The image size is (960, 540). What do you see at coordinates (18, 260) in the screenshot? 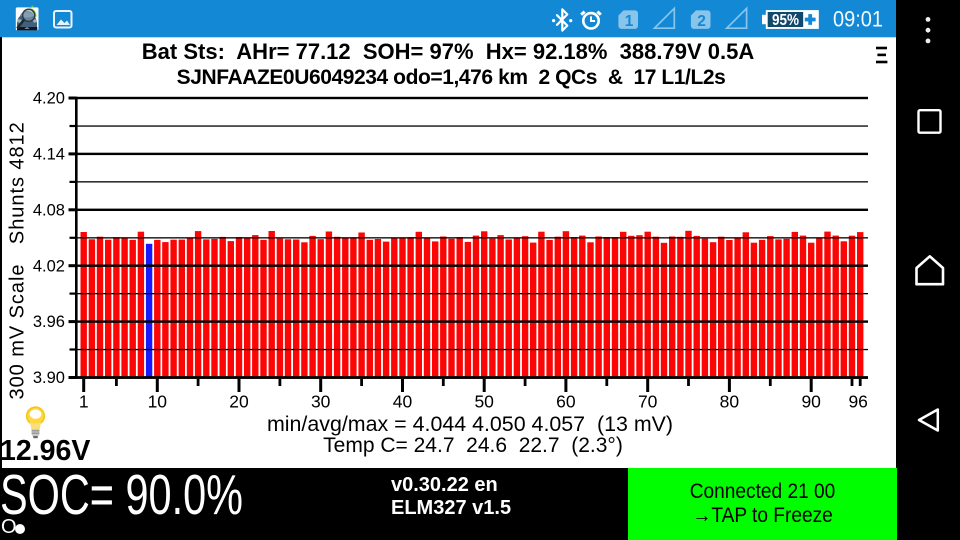
I see `svg-text: 300 mV Scale Shunts 4812` at bounding box center [18, 260].